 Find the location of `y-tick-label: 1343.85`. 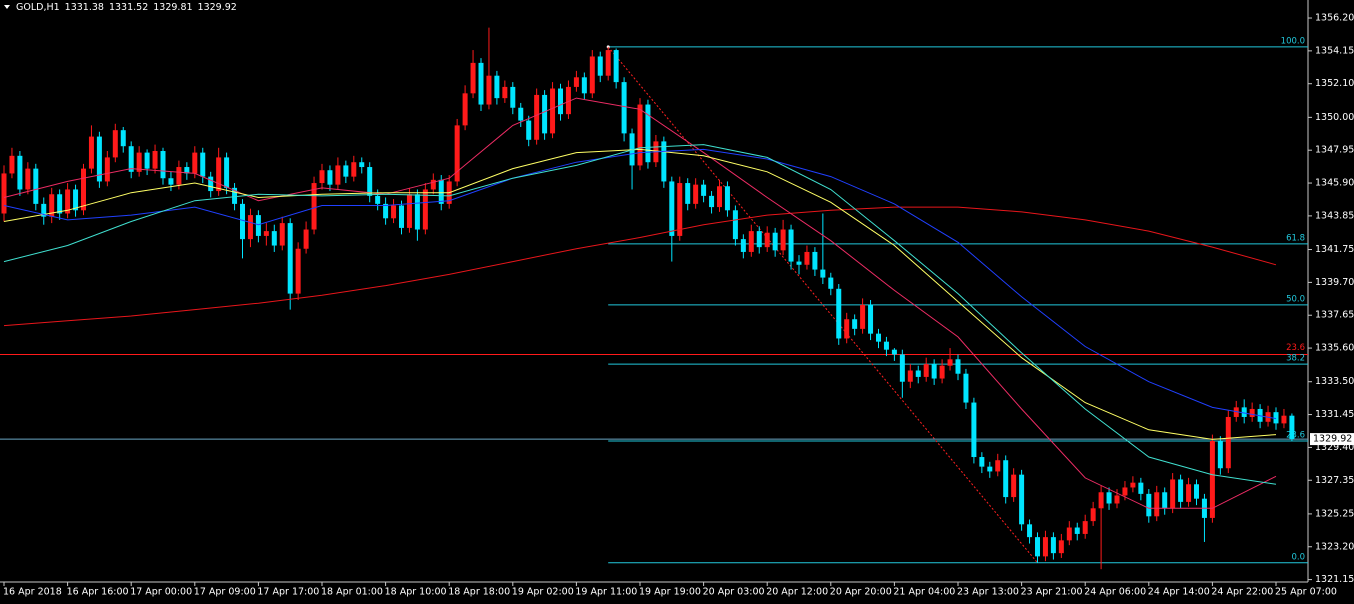

y-tick-label: 1343.85 is located at coordinates (1334, 215).